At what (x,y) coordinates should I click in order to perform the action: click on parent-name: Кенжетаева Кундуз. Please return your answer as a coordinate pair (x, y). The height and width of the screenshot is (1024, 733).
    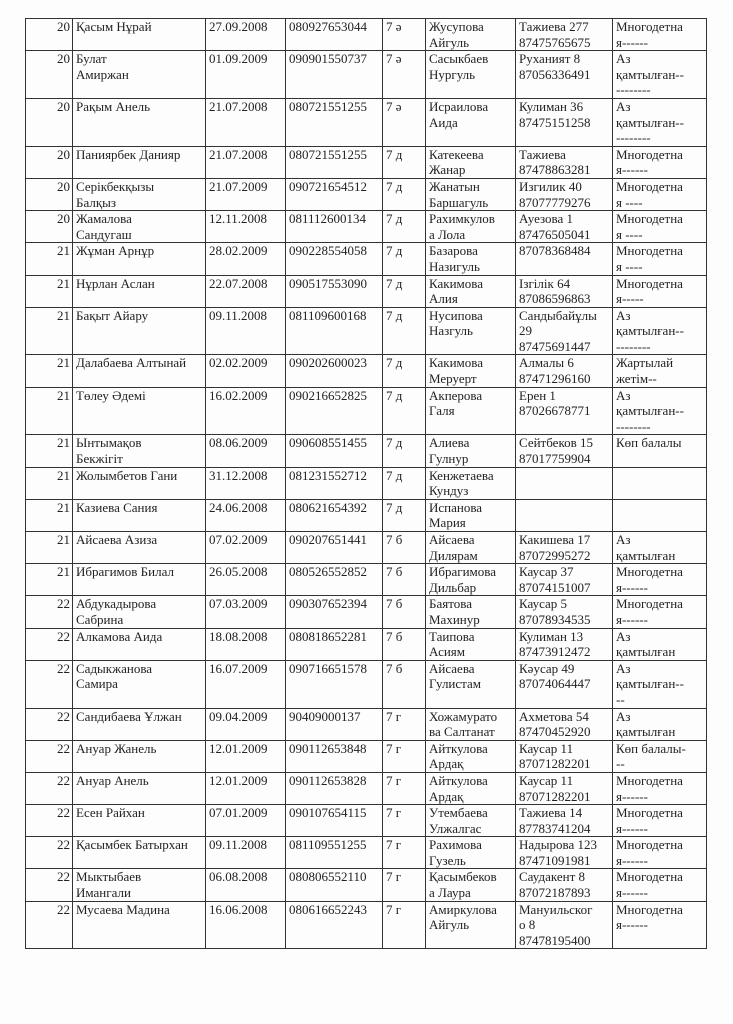
    Looking at the image, I should click on (470, 483).